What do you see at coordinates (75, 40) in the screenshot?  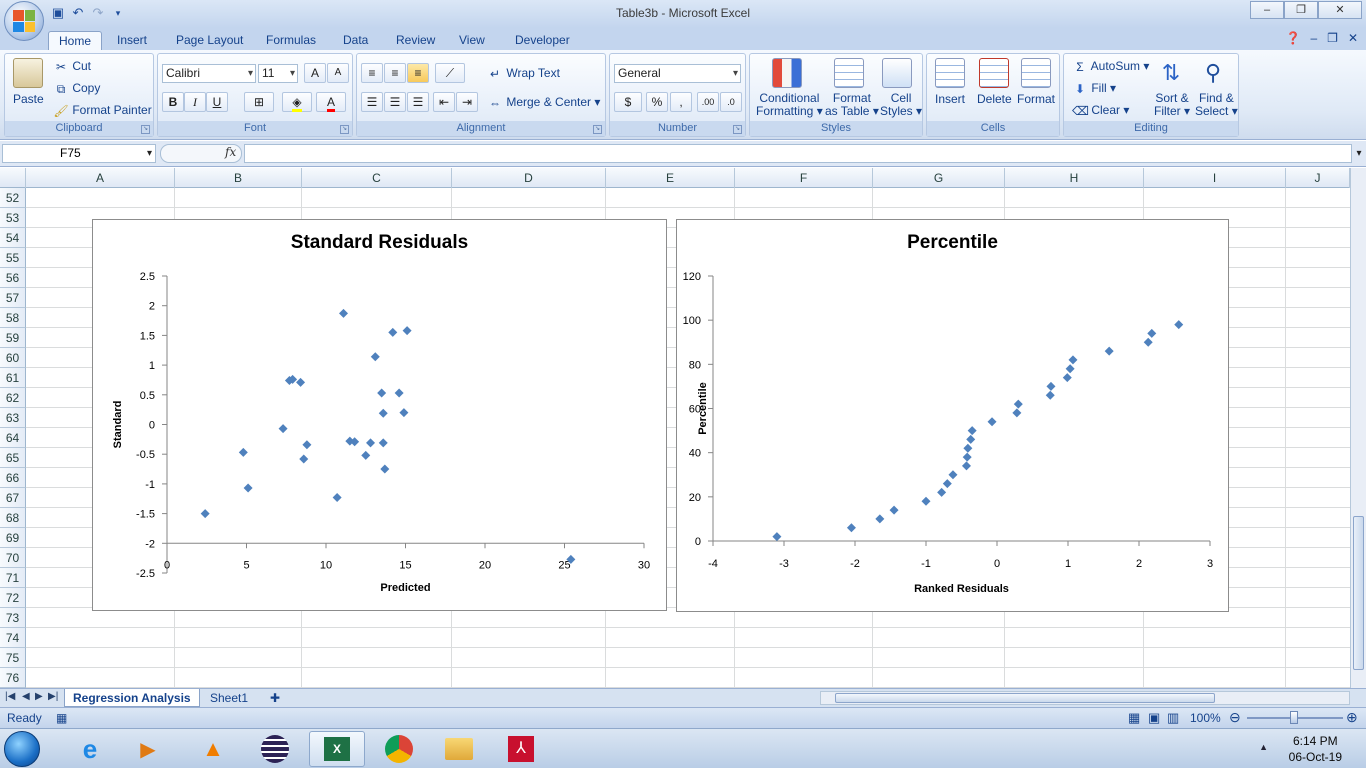 I see `tab-home: Home` at bounding box center [75, 40].